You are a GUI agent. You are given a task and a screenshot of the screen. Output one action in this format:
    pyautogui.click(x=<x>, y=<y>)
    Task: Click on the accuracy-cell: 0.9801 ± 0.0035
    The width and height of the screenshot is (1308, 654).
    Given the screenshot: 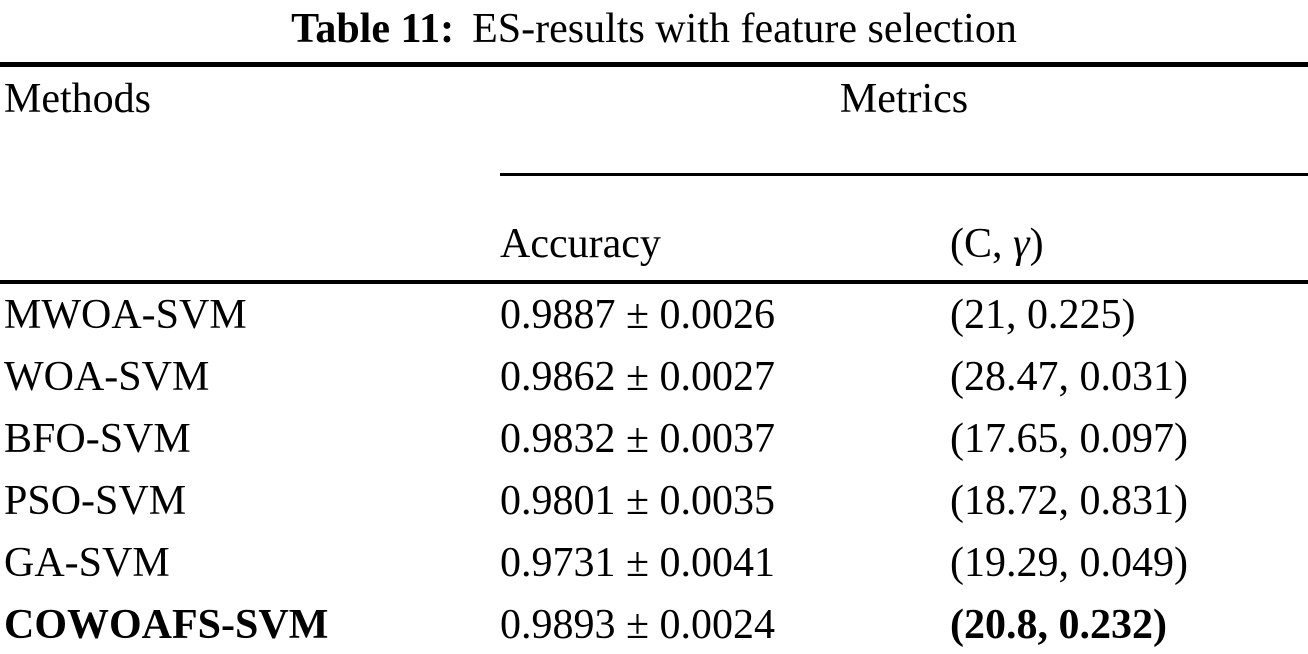 What is the action you would take?
    pyautogui.click(x=638, y=501)
    